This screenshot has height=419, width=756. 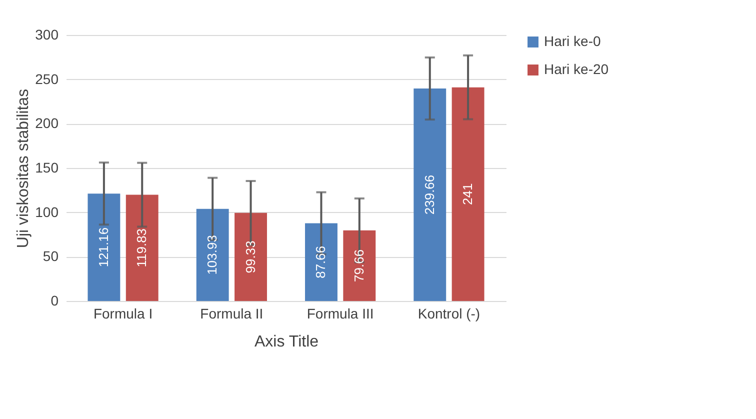 What do you see at coordinates (449, 314) in the screenshot?
I see `x-tick-label: Kontrol (-)` at bounding box center [449, 314].